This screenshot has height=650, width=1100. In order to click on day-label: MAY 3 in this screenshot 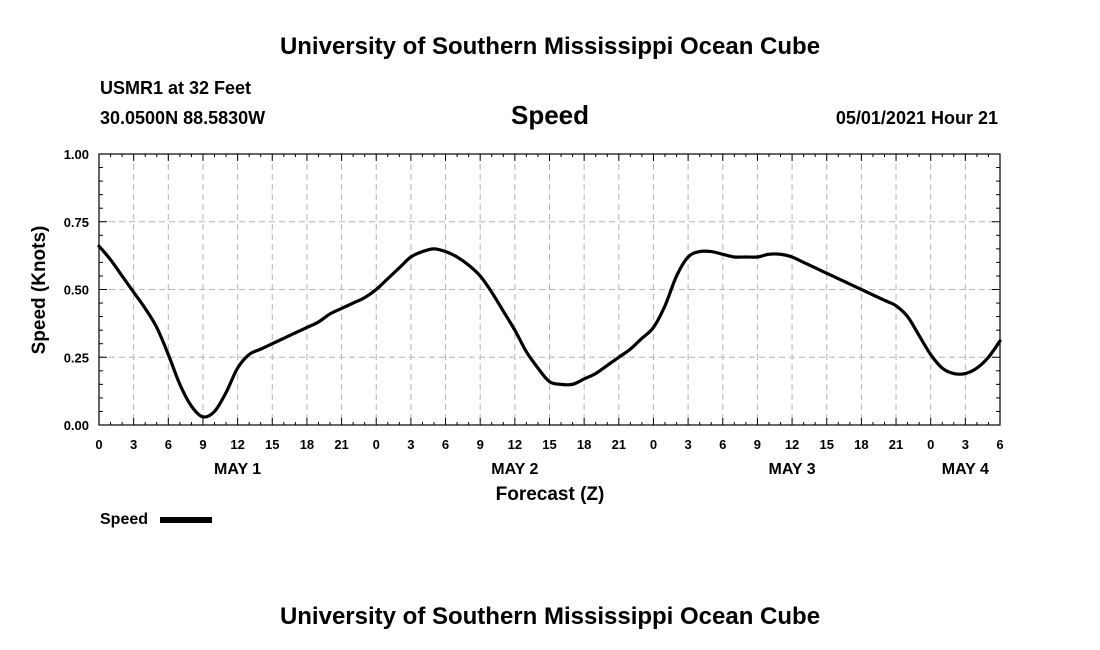, I will do `click(792, 469)`.